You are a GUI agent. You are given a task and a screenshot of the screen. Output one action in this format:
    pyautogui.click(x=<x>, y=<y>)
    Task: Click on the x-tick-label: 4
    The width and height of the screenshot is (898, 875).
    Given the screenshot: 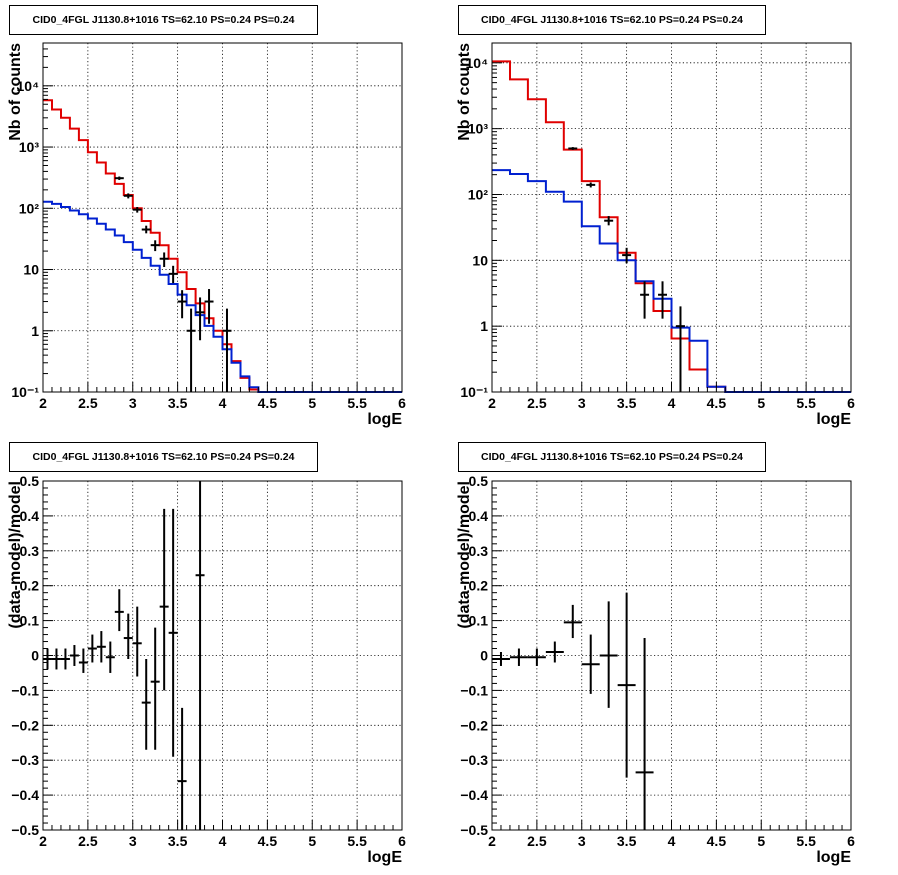 What is the action you would take?
    pyautogui.click(x=672, y=403)
    